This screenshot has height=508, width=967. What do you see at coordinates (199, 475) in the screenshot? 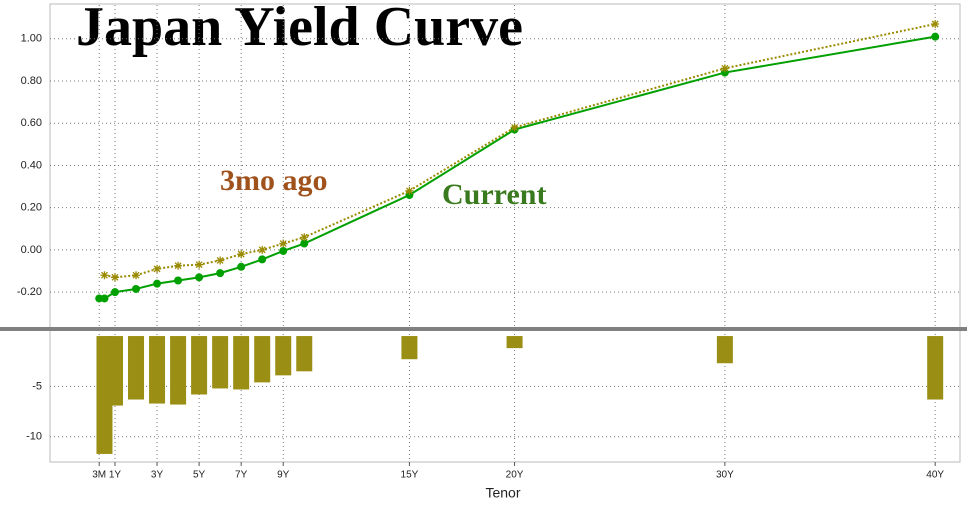
I see `x-tick-label: 5Y` at bounding box center [199, 475].